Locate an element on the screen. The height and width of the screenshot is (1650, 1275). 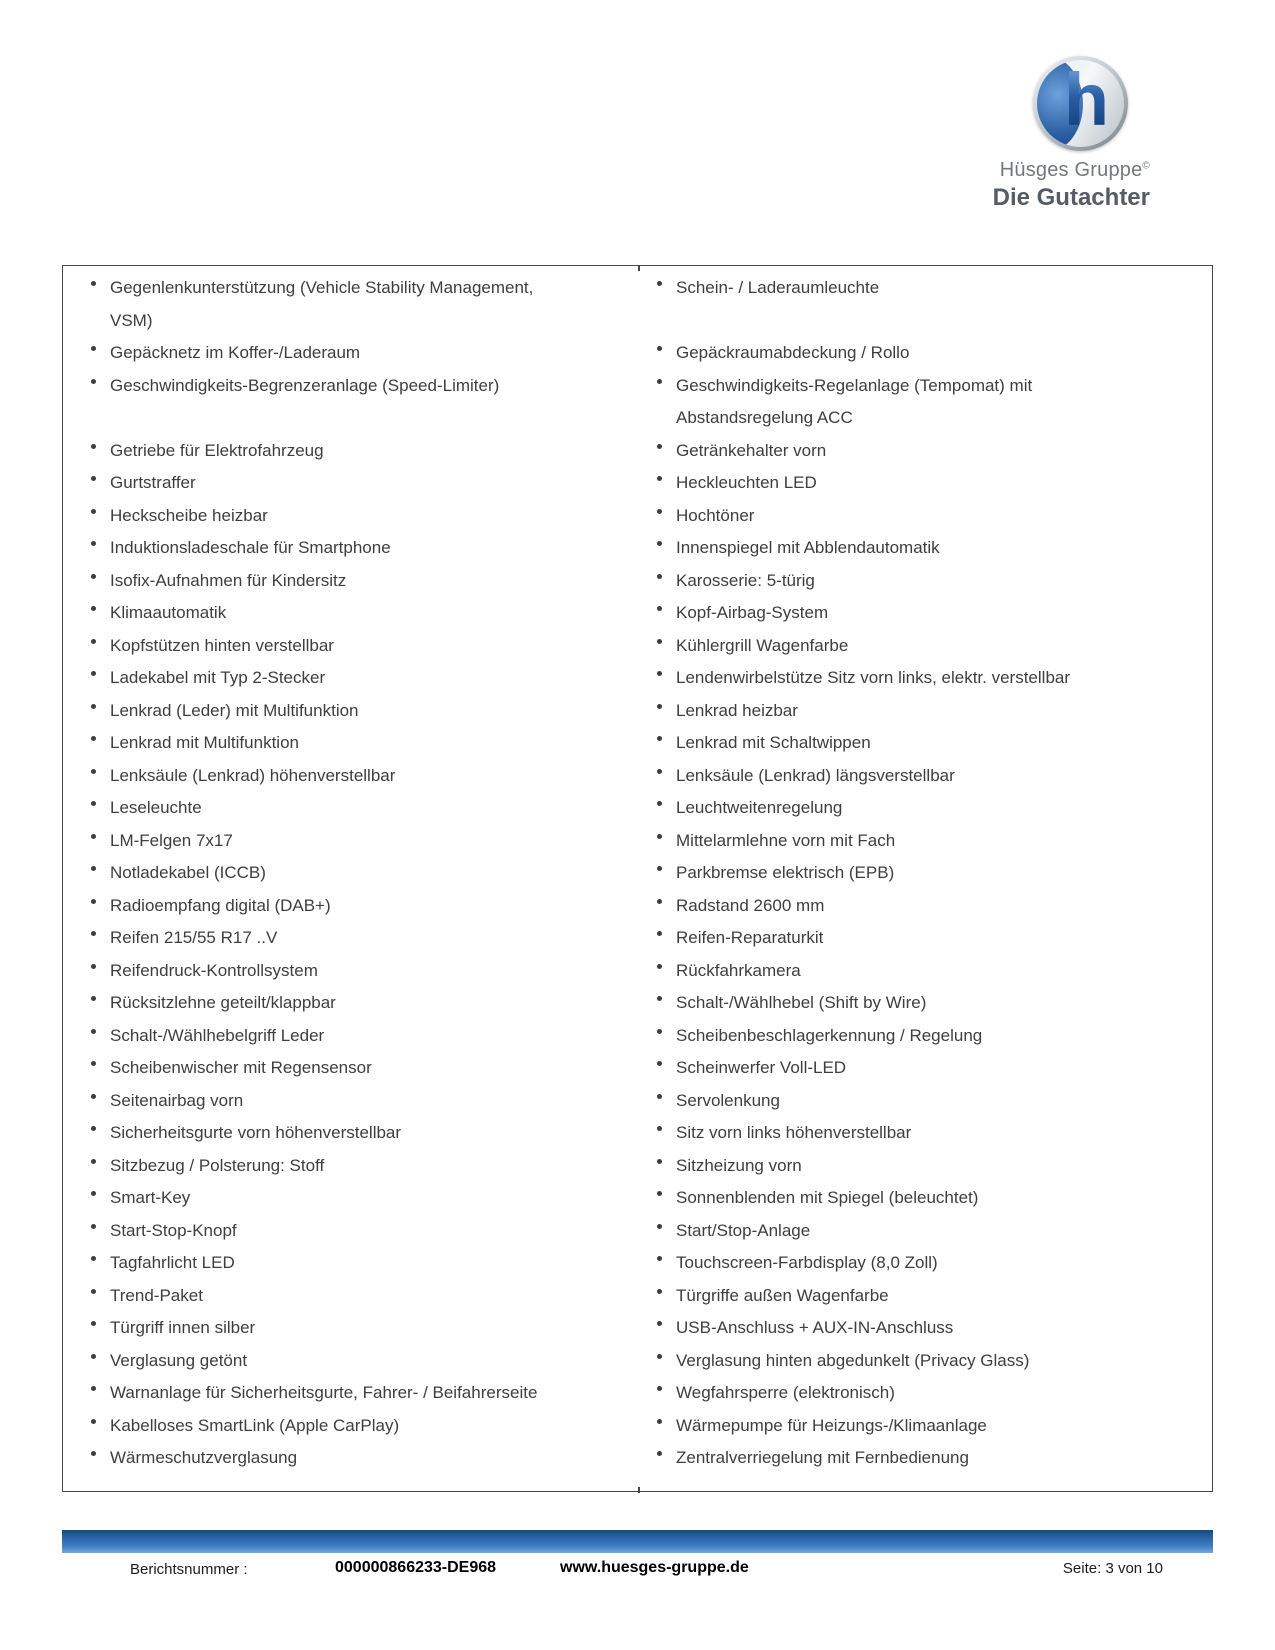
equipment-item-left: Sitzbezug / Polsterung: Stoff is located at coordinates (350, 1166).